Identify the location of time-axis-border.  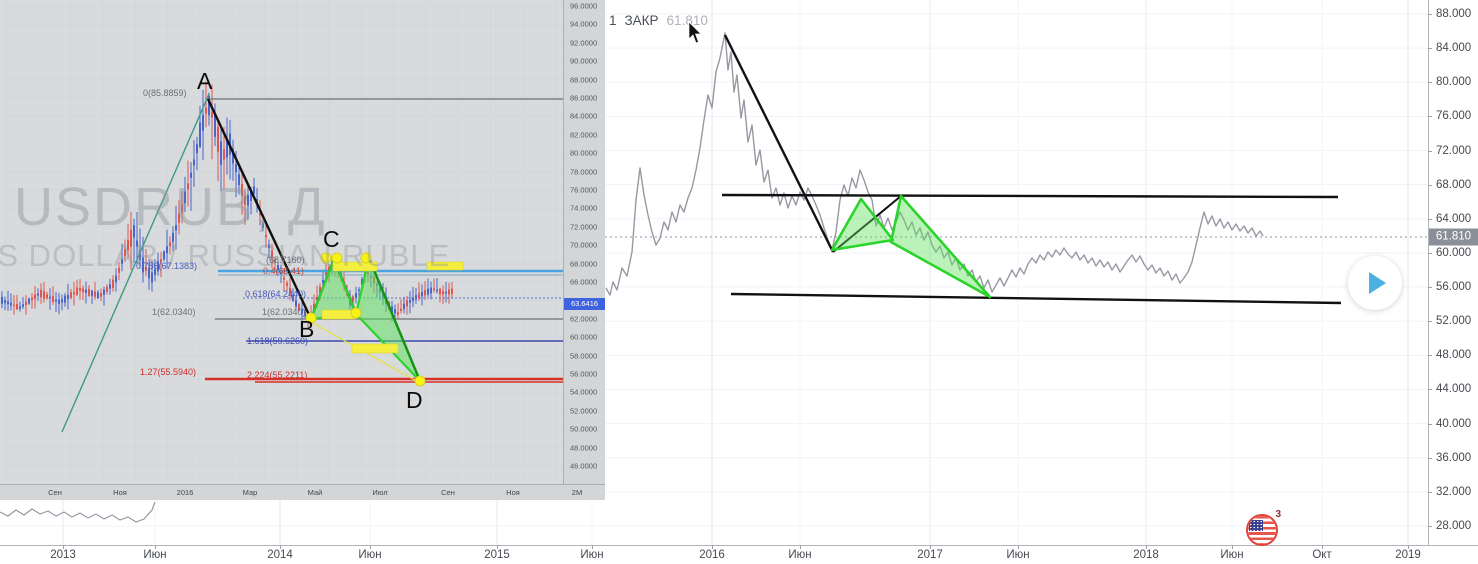
(739, 545).